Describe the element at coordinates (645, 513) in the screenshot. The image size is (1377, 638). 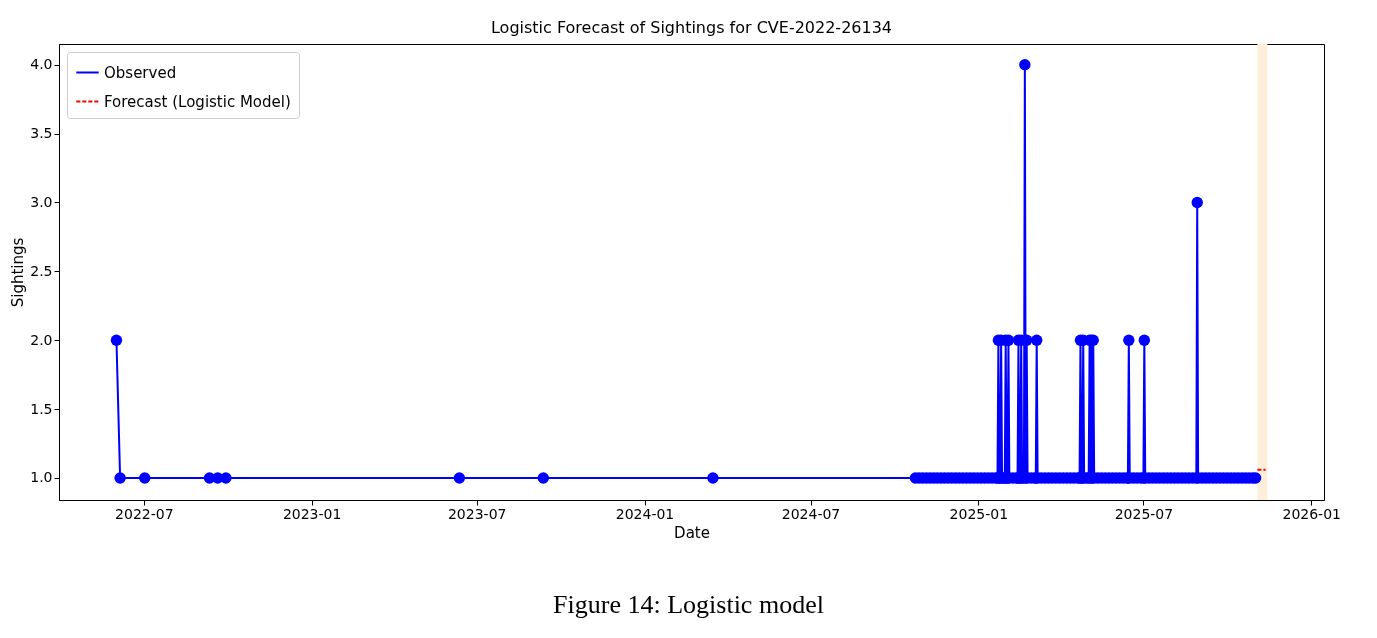
I see `x-tick-label: 2024-01` at that location.